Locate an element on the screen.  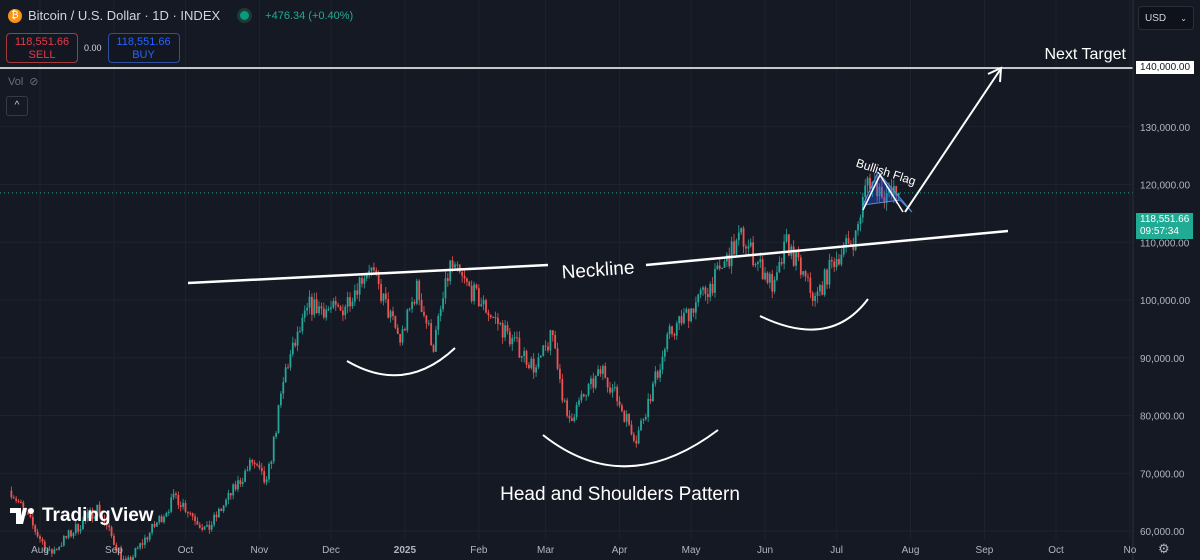
buy-button: 118,551.66 BUY is located at coordinates (143, 48).